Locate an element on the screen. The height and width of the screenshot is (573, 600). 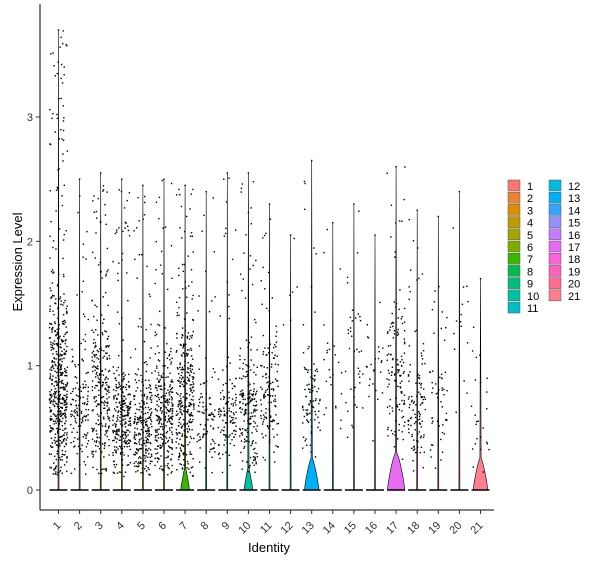
legend-swatch is located at coordinates (555, 222).